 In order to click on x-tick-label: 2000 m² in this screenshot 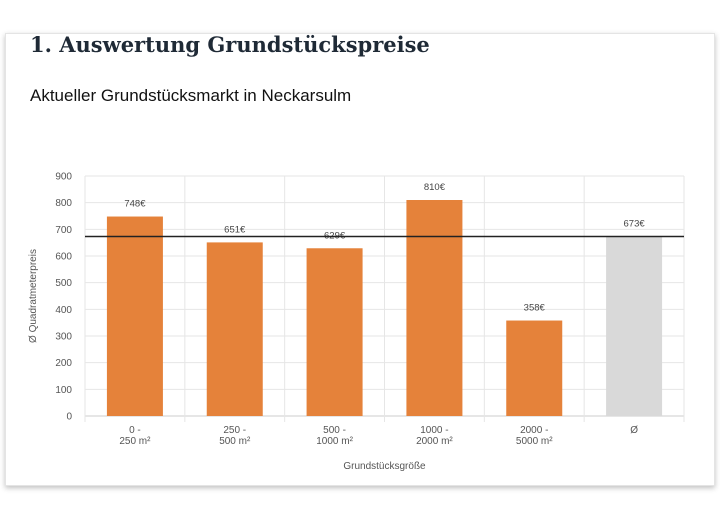, I will do `click(434, 441)`.